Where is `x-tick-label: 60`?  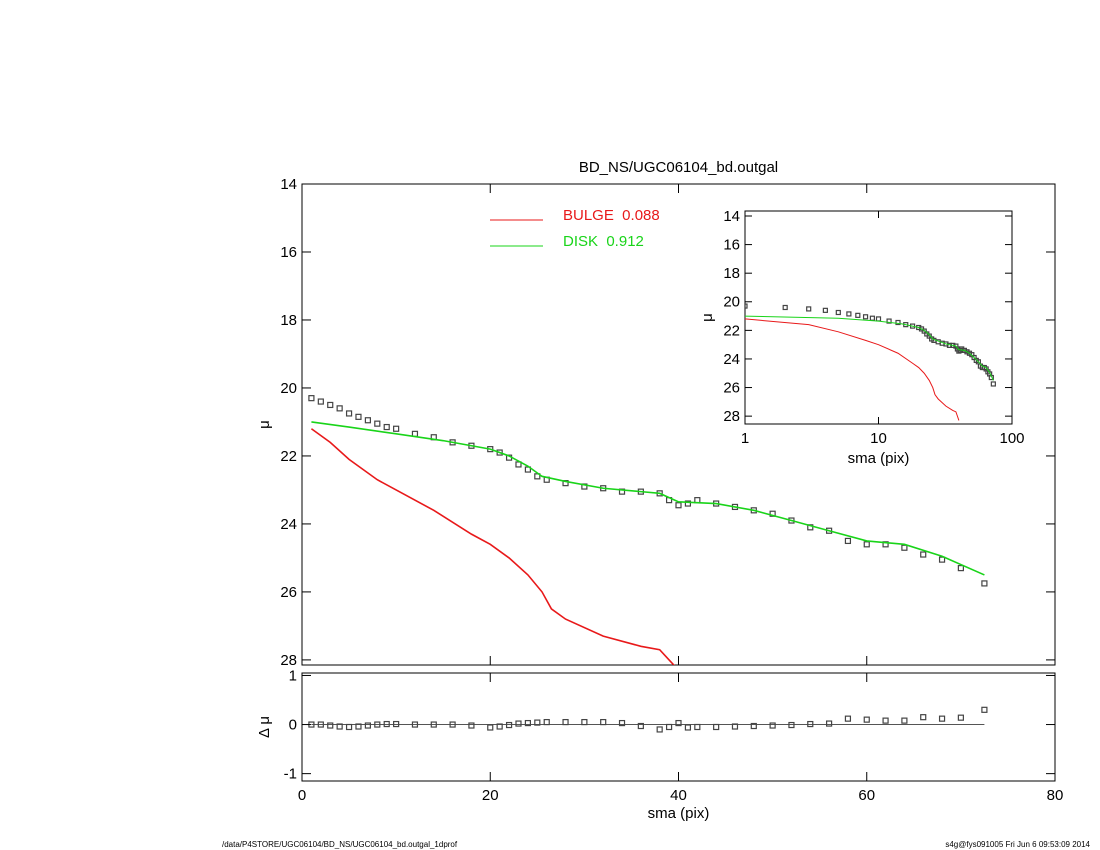 x-tick-label: 60 is located at coordinates (866, 795).